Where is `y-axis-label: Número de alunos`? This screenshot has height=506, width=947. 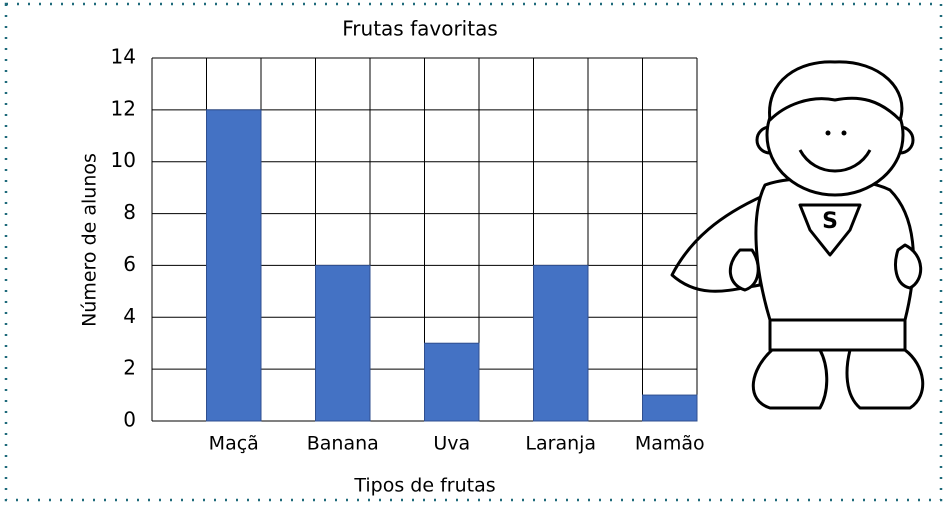 y-axis-label: Número de alunos is located at coordinates (90, 240).